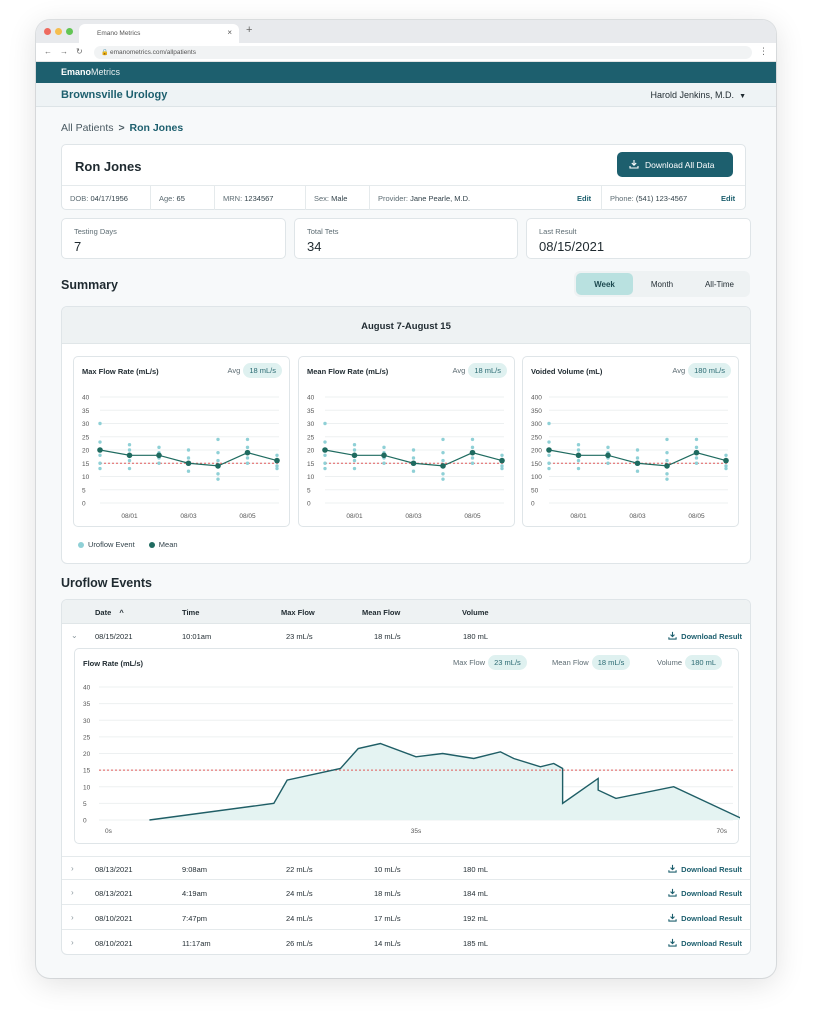 This screenshot has width=814, height=1032. Describe the element at coordinates (48, 51) in the screenshot. I see `back-arrow-icon: ←` at that location.